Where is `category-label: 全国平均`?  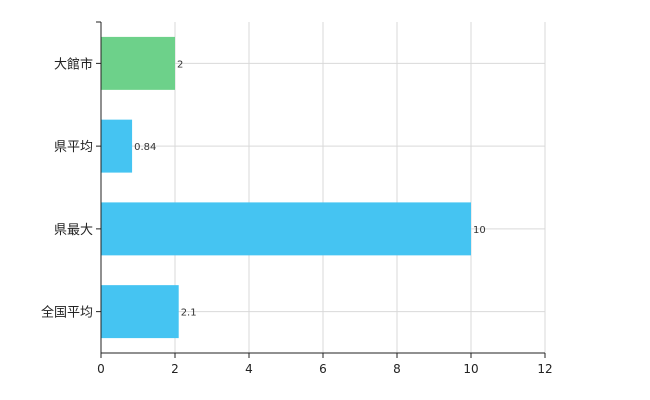
category-label: 全国平均 is located at coordinates (67, 313).